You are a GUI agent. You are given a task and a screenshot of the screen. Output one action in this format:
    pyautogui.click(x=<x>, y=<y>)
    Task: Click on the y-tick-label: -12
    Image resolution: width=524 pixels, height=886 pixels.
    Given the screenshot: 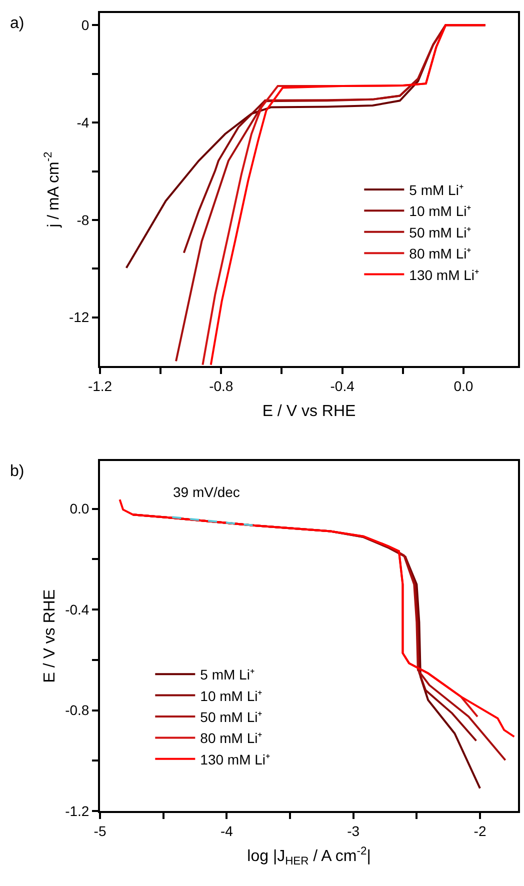 What is the action you would take?
    pyautogui.click(x=79, y=317)
    